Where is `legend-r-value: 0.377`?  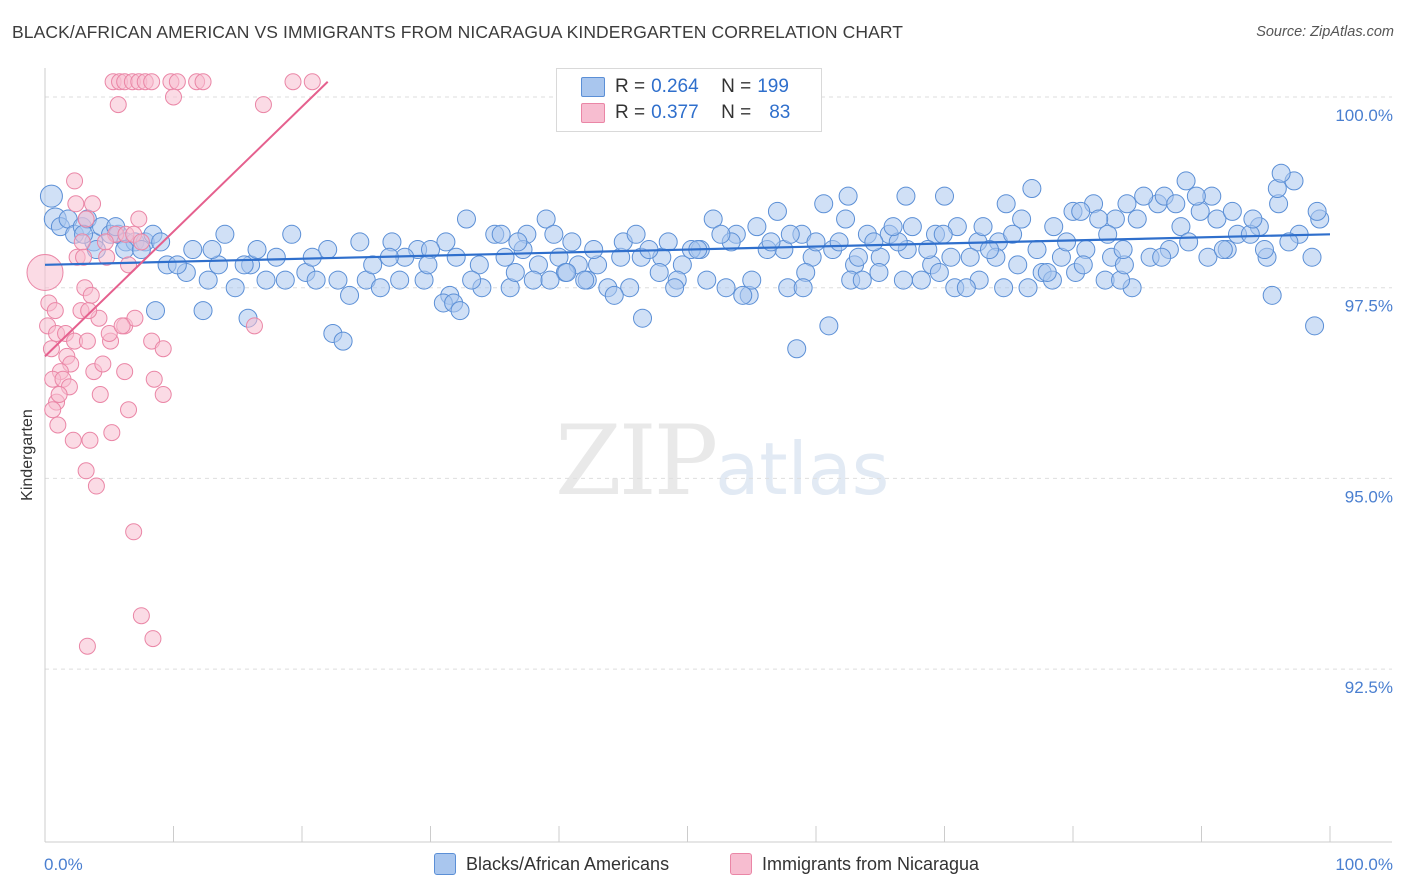
legend-r-value: 0.377 is located at coordinates (675, 112).